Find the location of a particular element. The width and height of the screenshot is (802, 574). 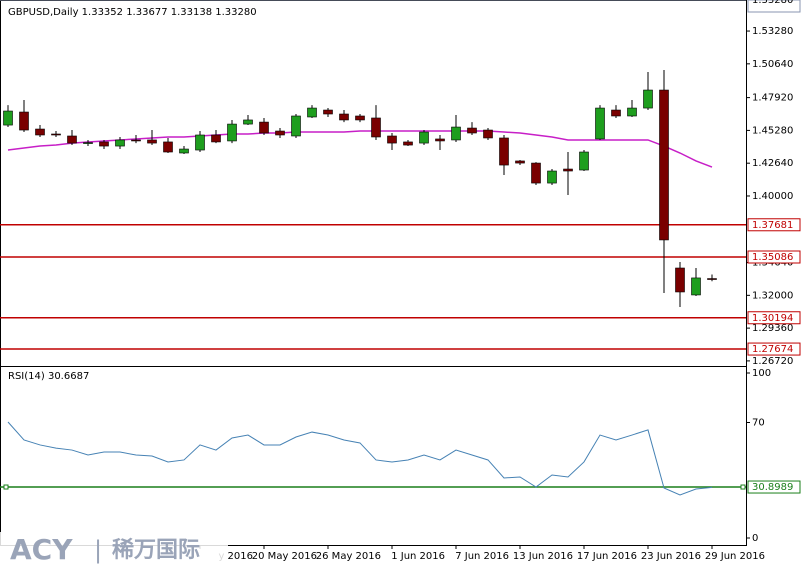

rsi-line is located at coordinates (360, 458).